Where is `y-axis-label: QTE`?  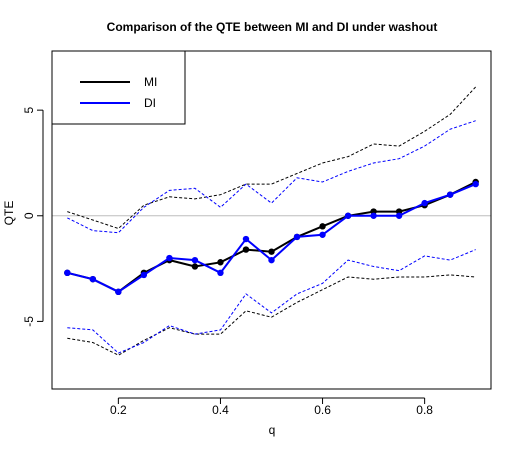 y-axis-label: QTE is located at coordinates (9, 213).